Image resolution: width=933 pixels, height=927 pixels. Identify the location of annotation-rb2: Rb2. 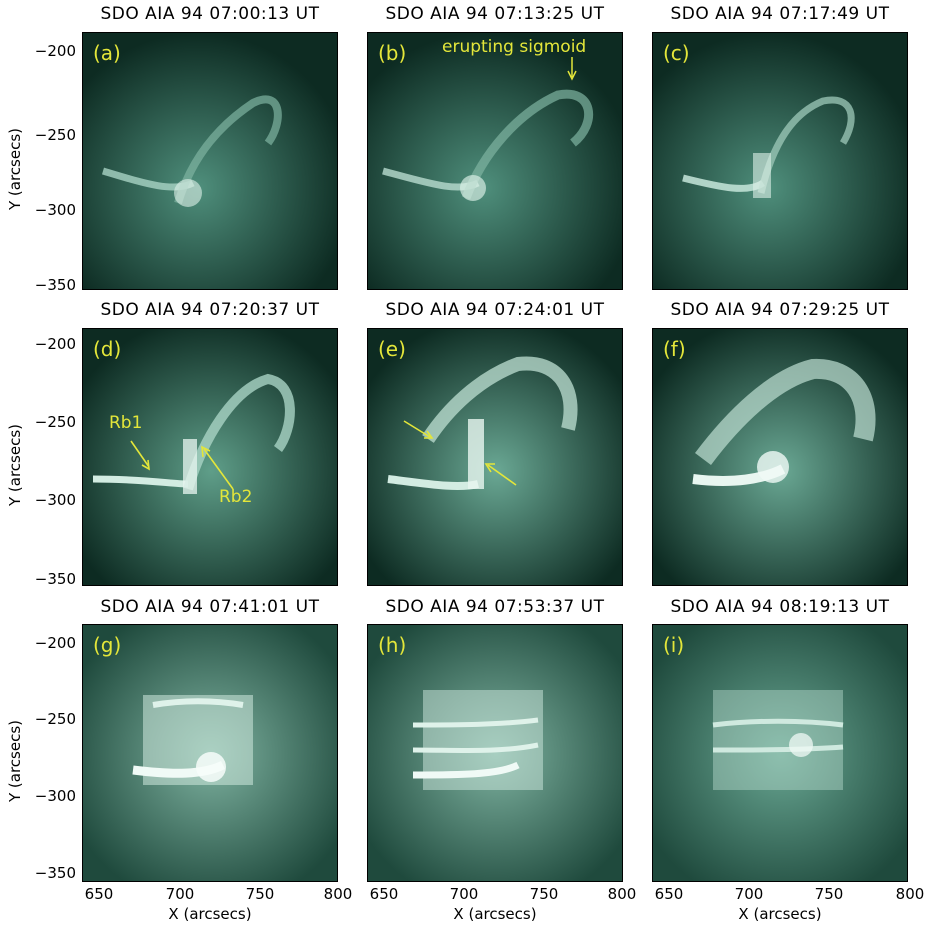
(236, 497).